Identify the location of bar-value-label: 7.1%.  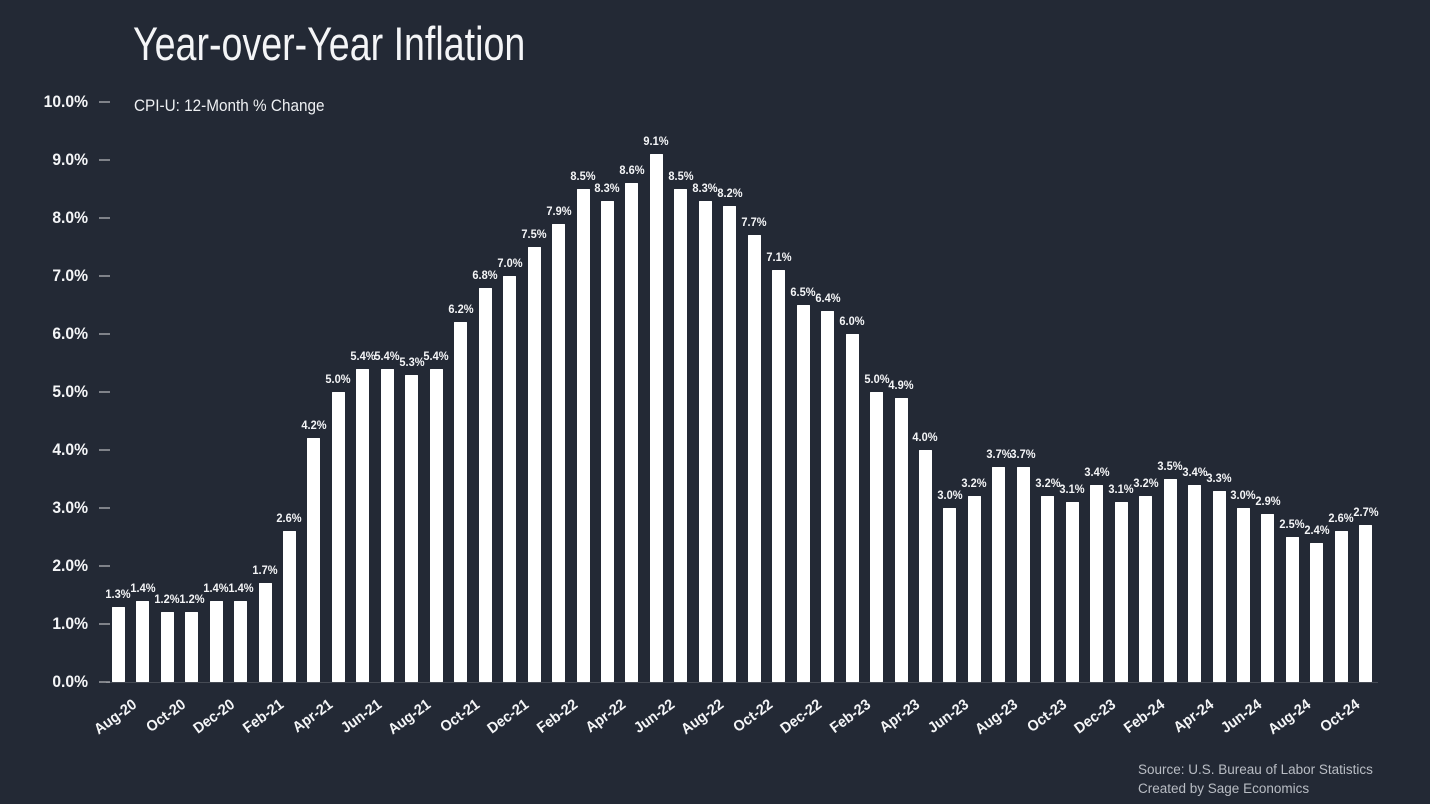
(779, 257).